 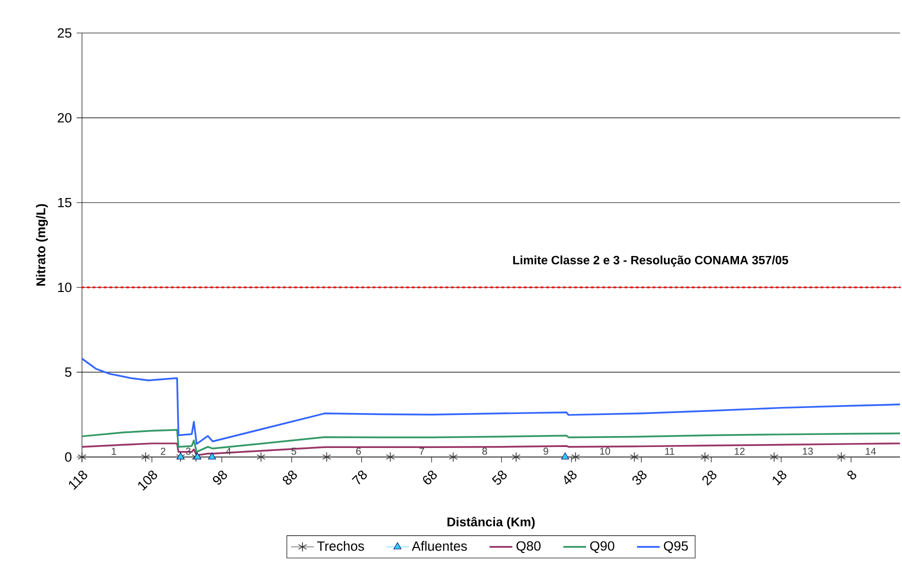 I want to click on annotation: 8, so click(x=485, y=451).